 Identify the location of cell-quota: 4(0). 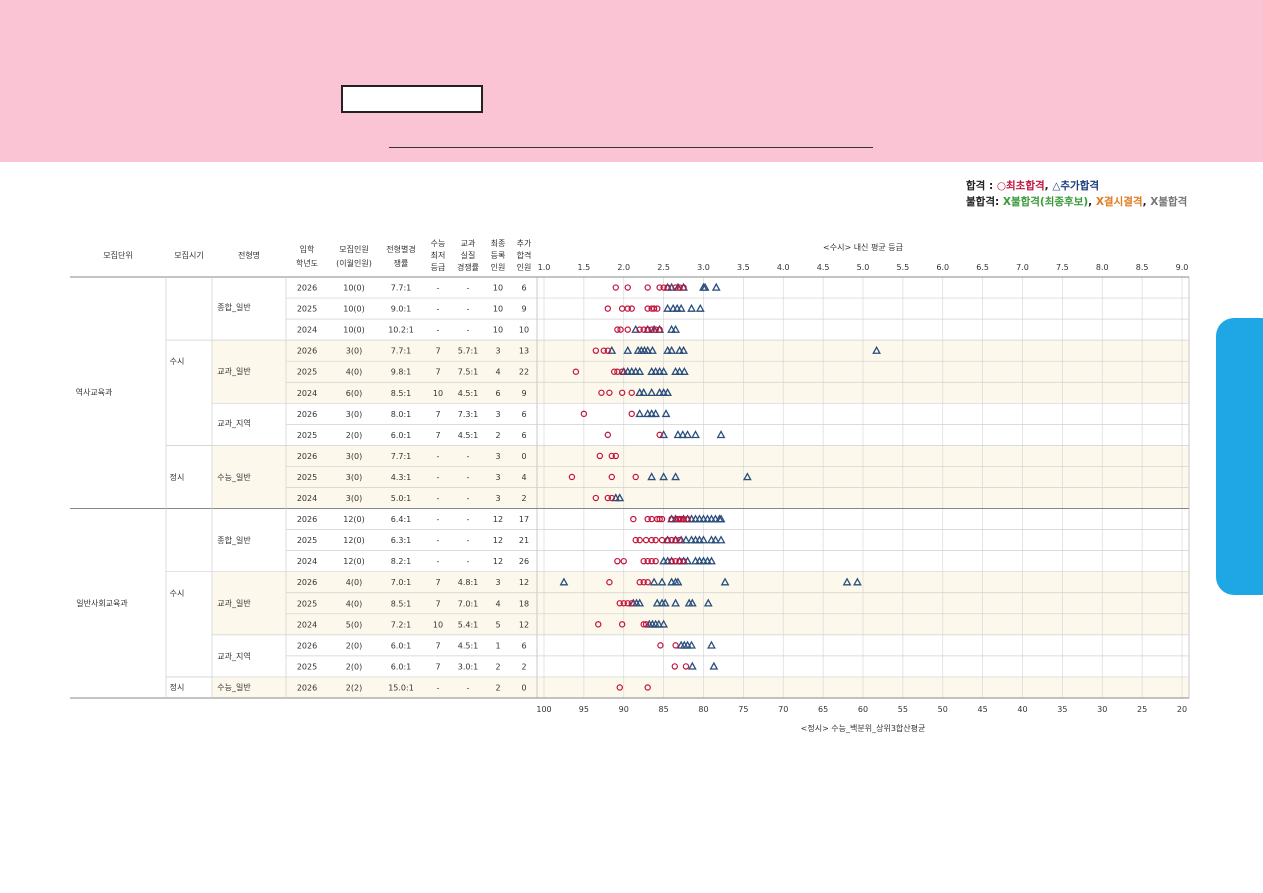
(354, 582).